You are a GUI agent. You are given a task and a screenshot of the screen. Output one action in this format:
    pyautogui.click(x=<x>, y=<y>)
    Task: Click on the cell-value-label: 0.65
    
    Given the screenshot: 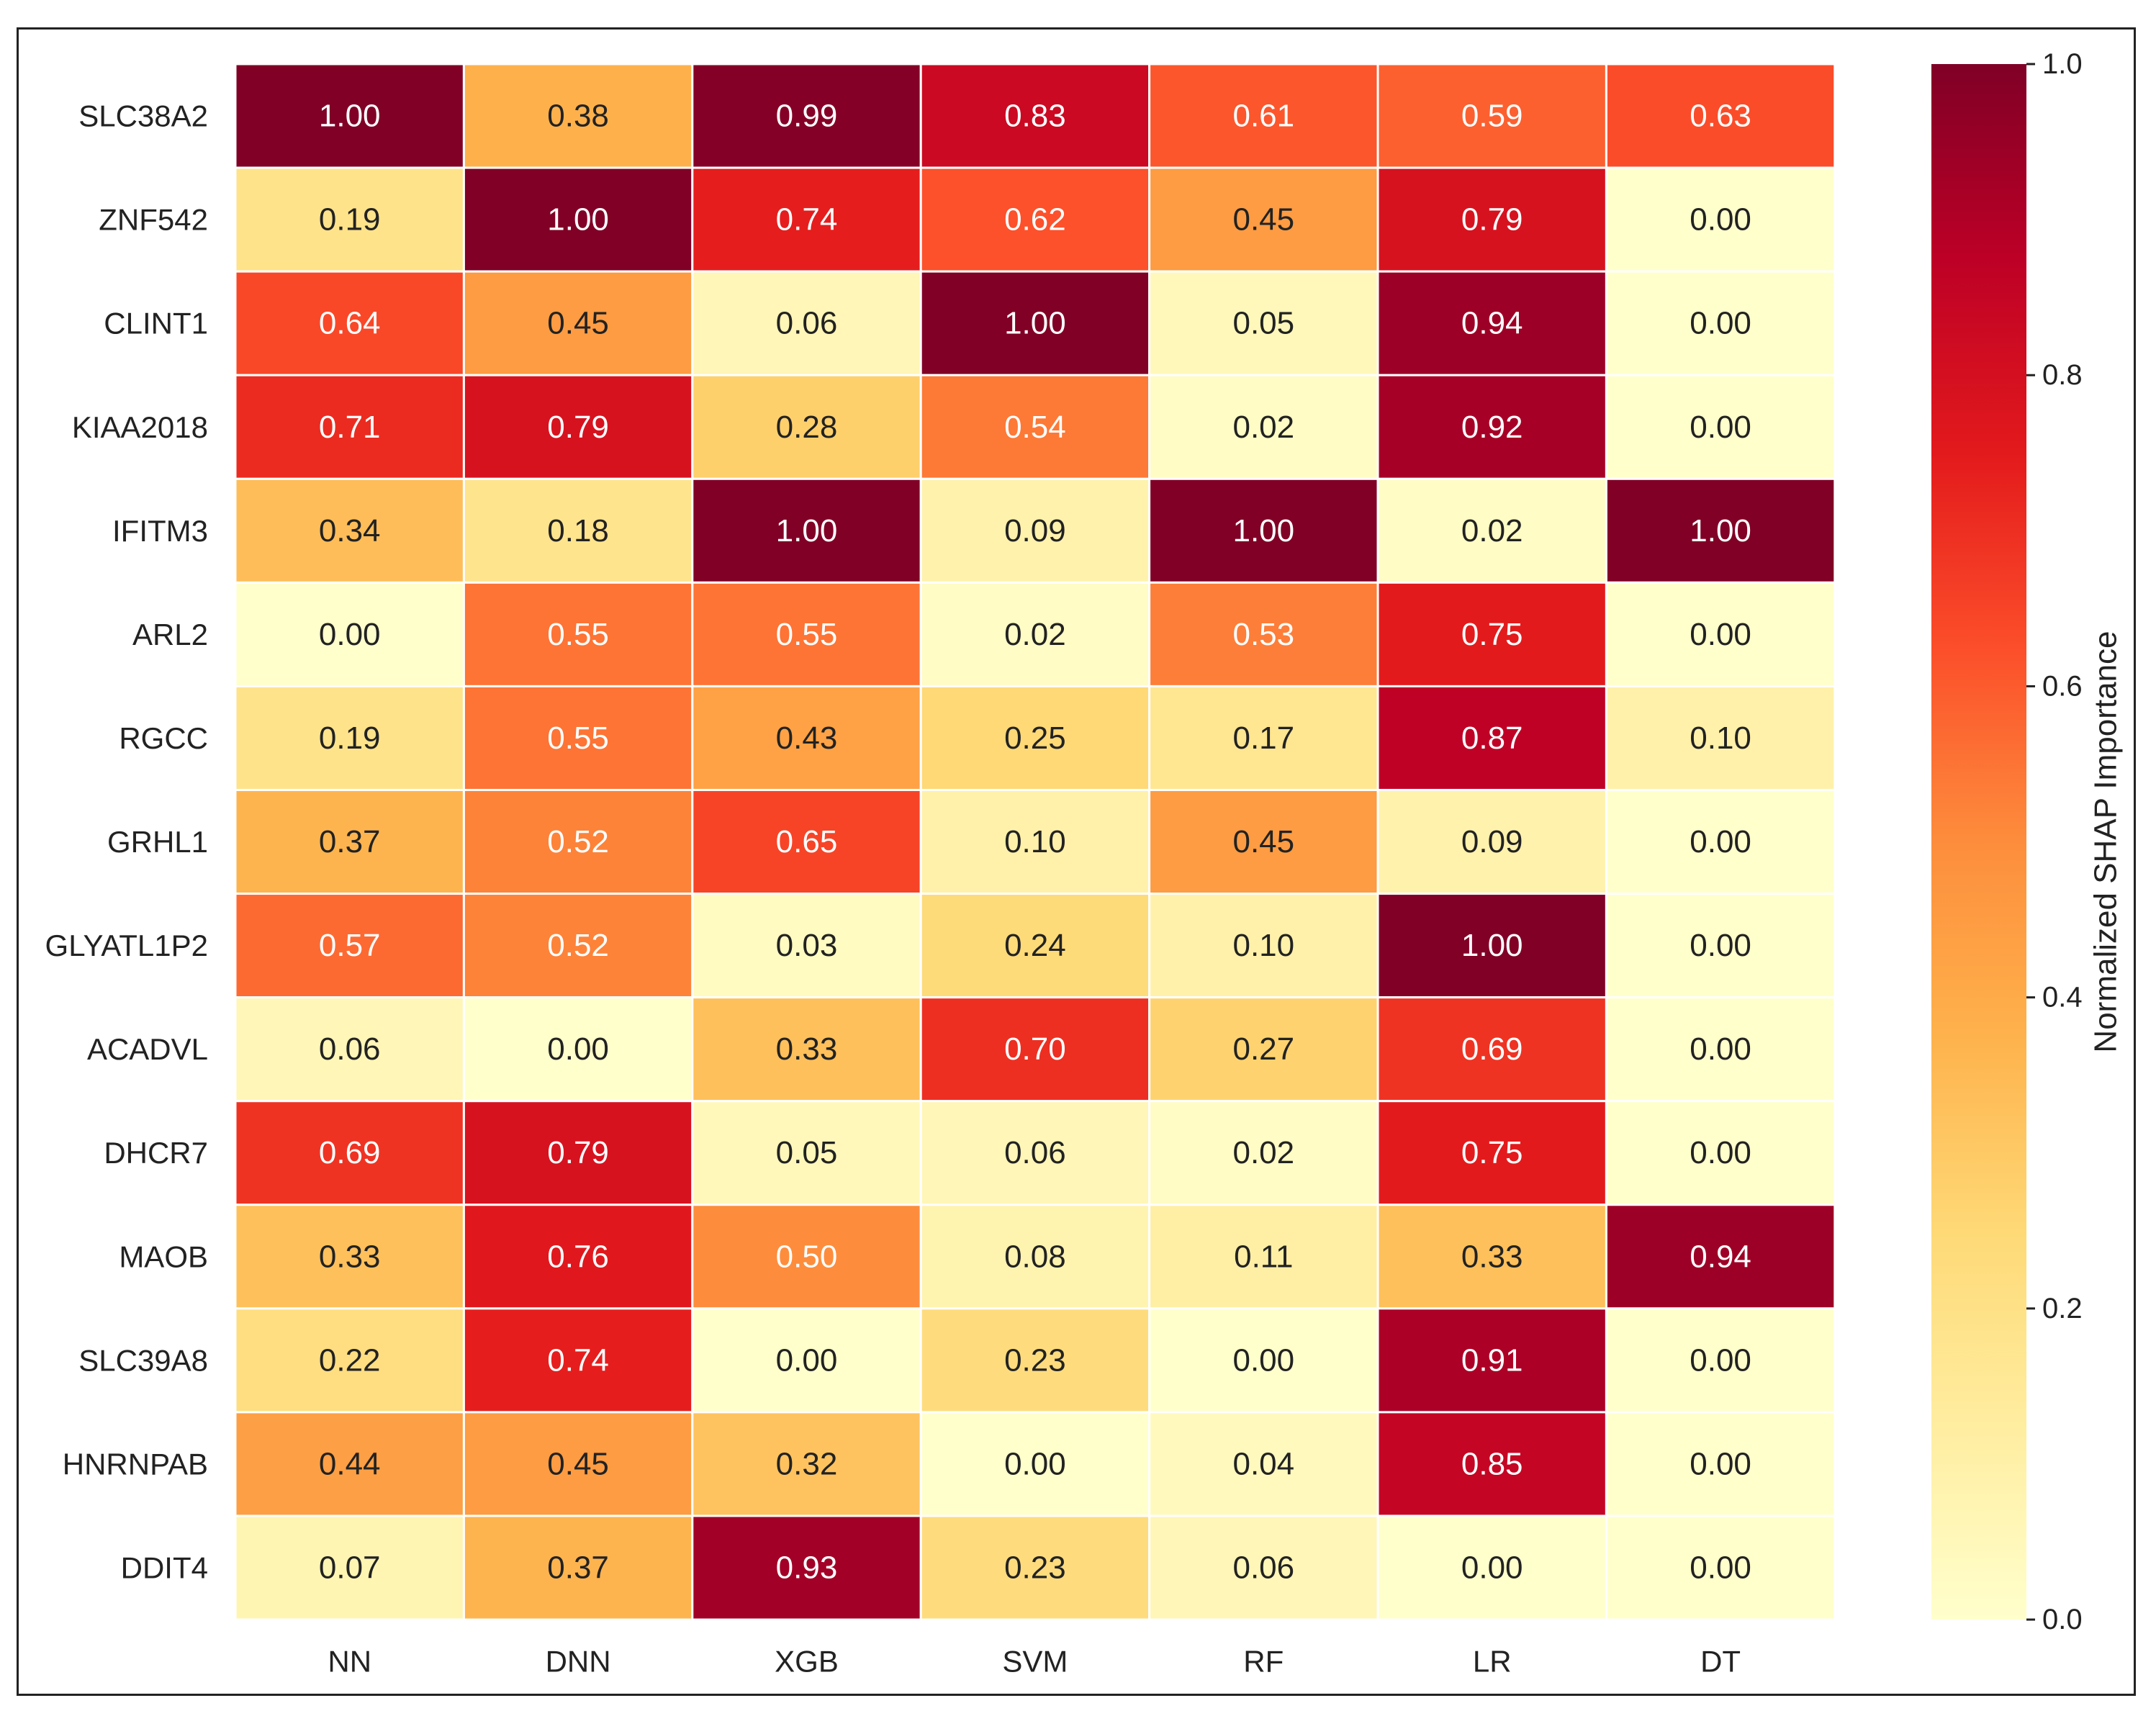 What is the action you would take?
    pyautogui.click(x=807, y=841)
    